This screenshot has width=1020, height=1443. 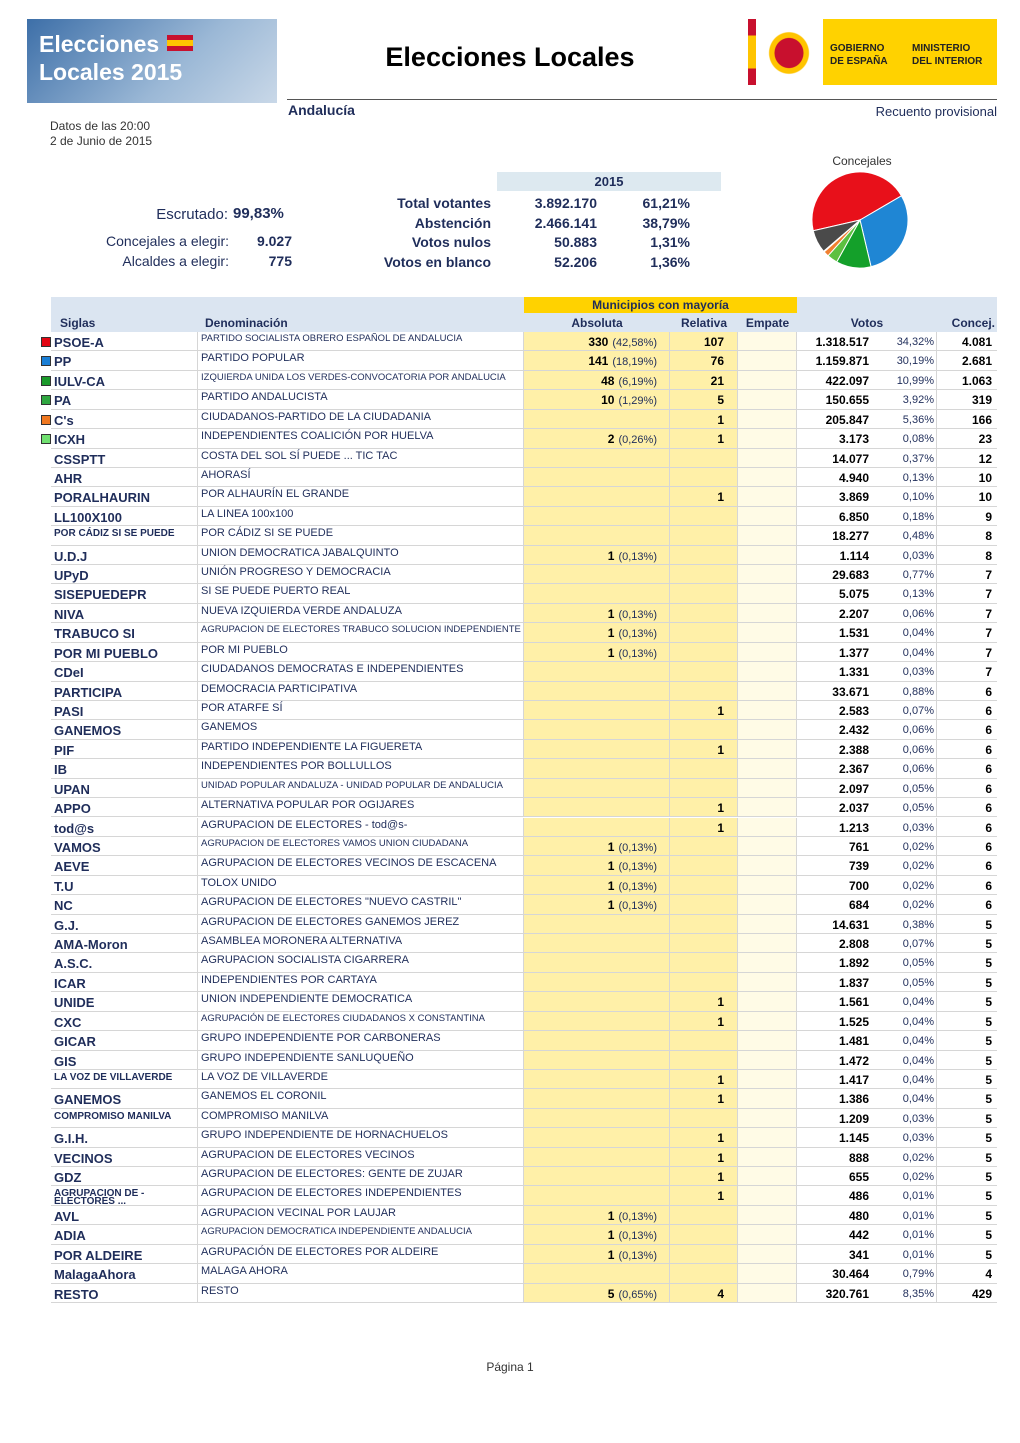 I want to click on votos-cell: 1.318.517 34,32%, so click(x=867, y=341).